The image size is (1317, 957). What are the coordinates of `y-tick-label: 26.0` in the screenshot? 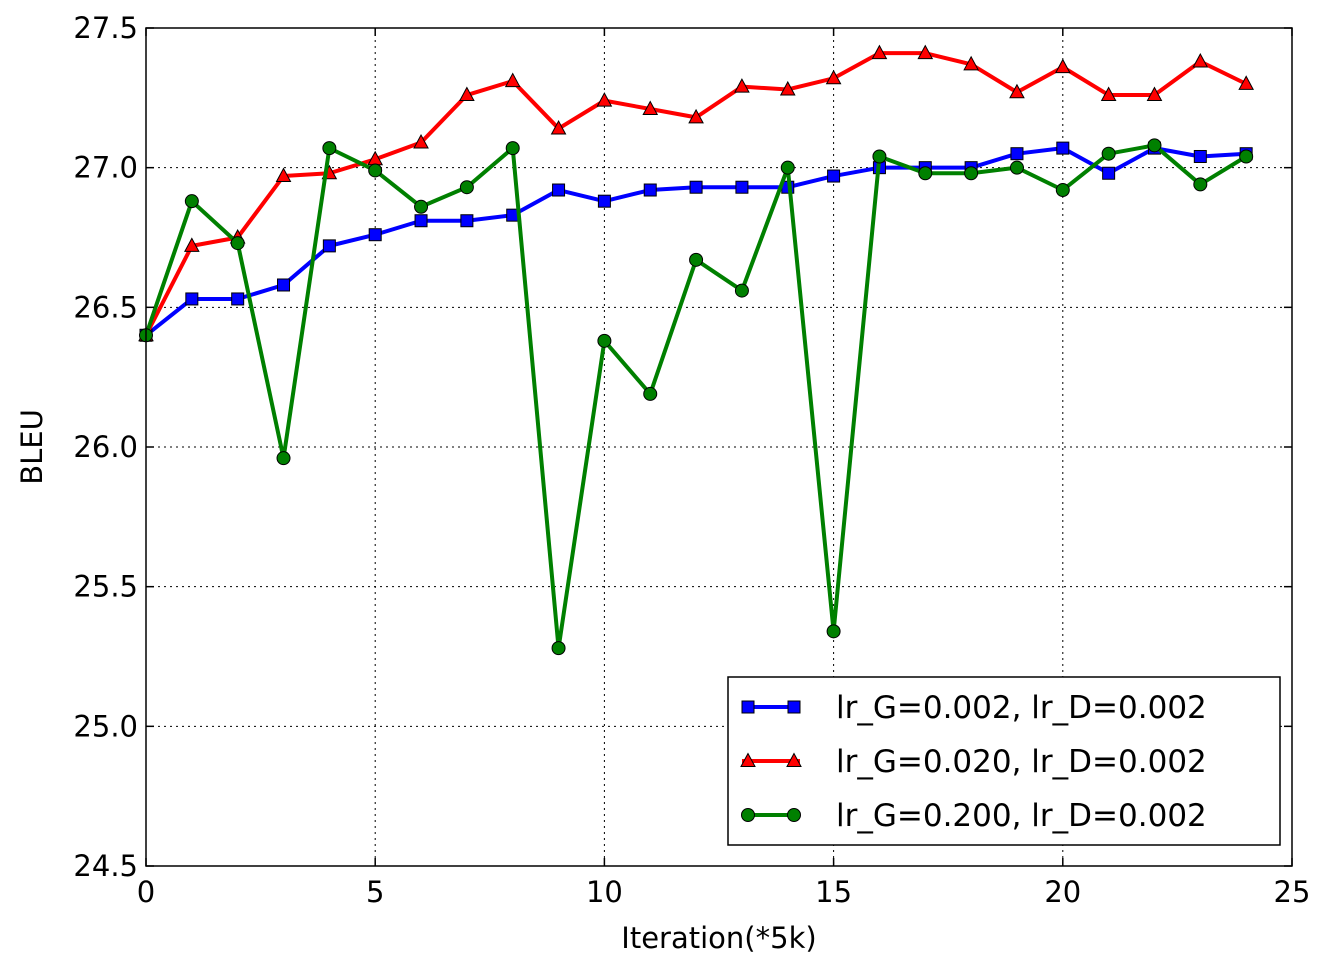 It's located at (105, 447).